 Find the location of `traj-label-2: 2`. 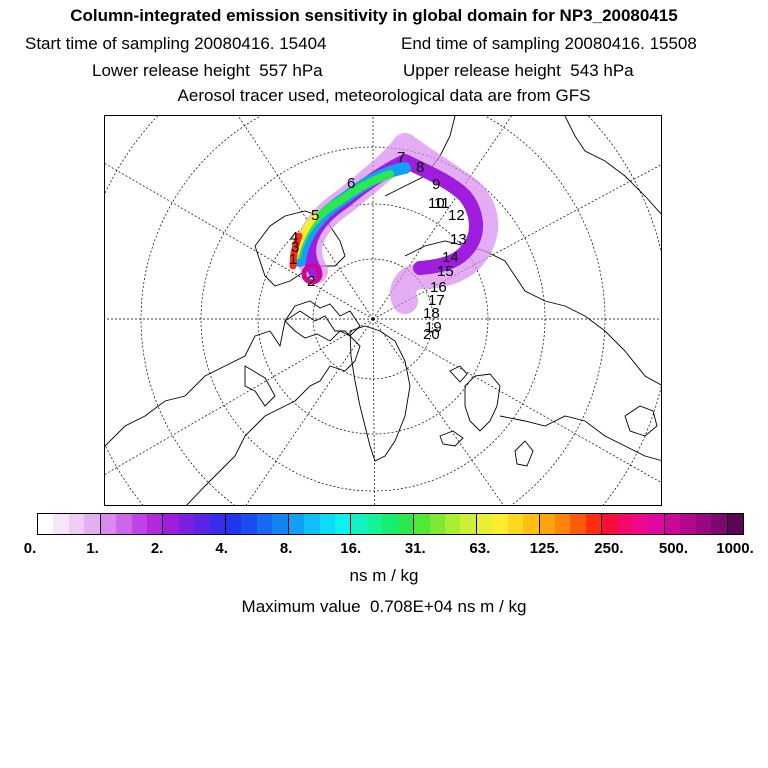

traj-label-2: 2 is located at coordinates (311, 281).